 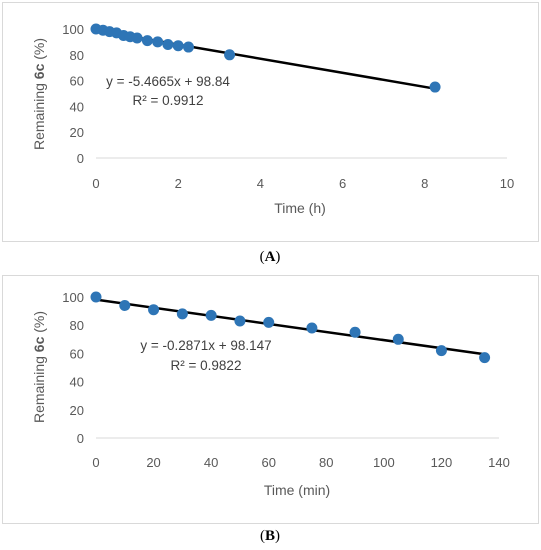 I want to click on trendline-equation: y = -0.2871x + 98.147, so click(x=205, y=345).